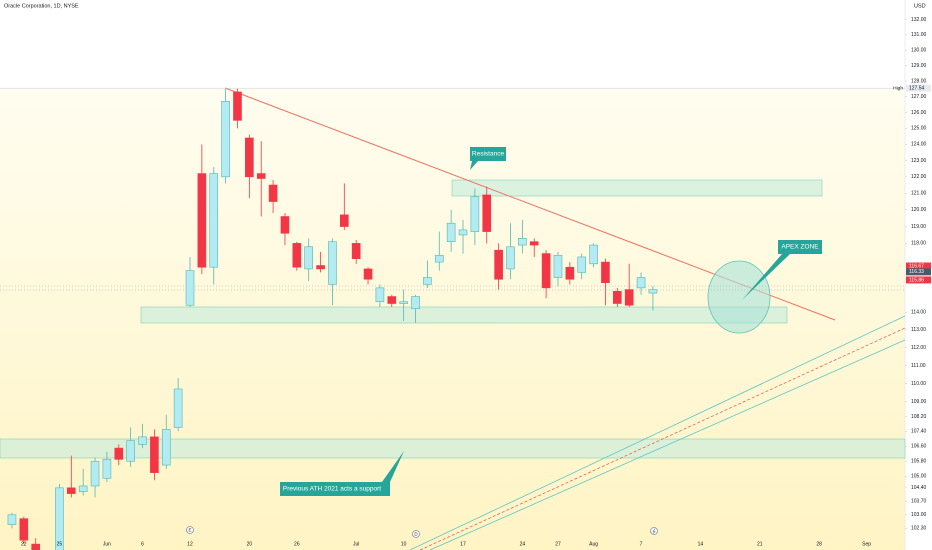  I want to click on x-tick-label: 27, so click(558, 544).